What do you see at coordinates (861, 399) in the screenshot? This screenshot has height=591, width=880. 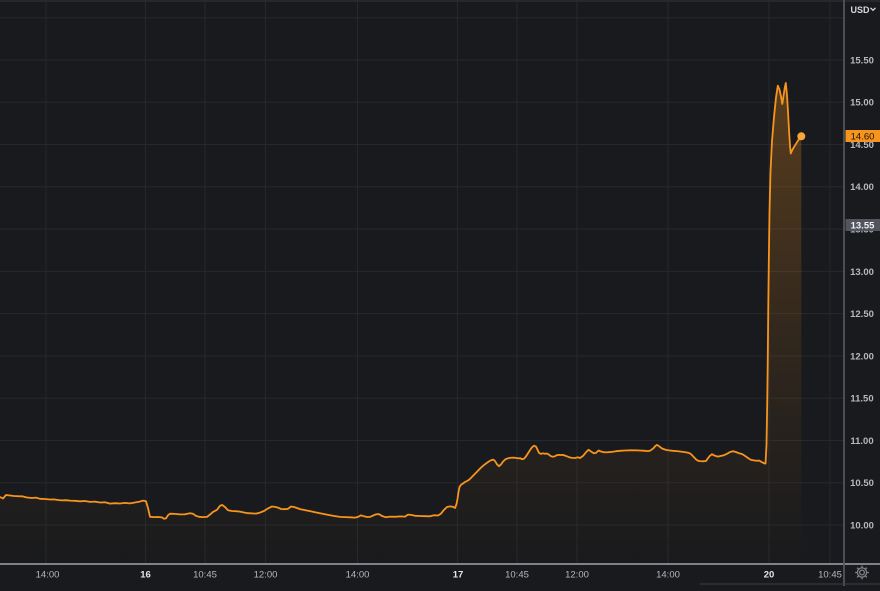 I see `svg-text: 11.50` at bounding box center [861, 399].